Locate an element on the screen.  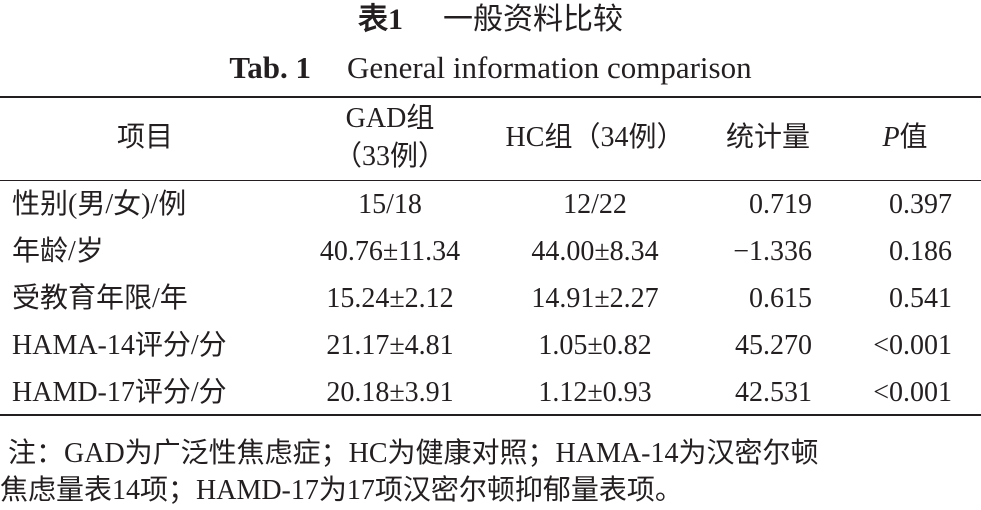
top-rule is located at coordinates (490, 97).